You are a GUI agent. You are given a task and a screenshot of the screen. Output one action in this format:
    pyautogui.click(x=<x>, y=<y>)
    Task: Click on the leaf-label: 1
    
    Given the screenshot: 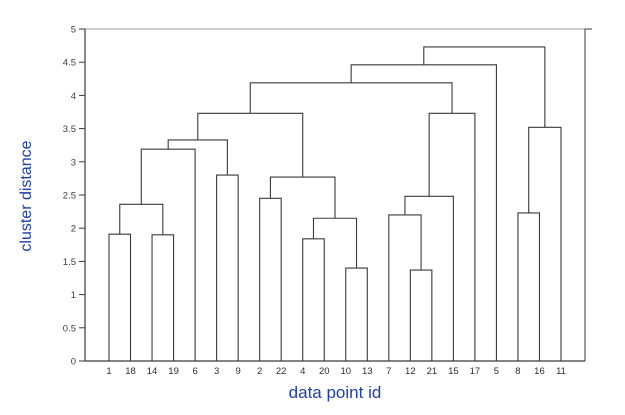 What is the action you would take?
    pyautogui.click(x=108, y=371)
    